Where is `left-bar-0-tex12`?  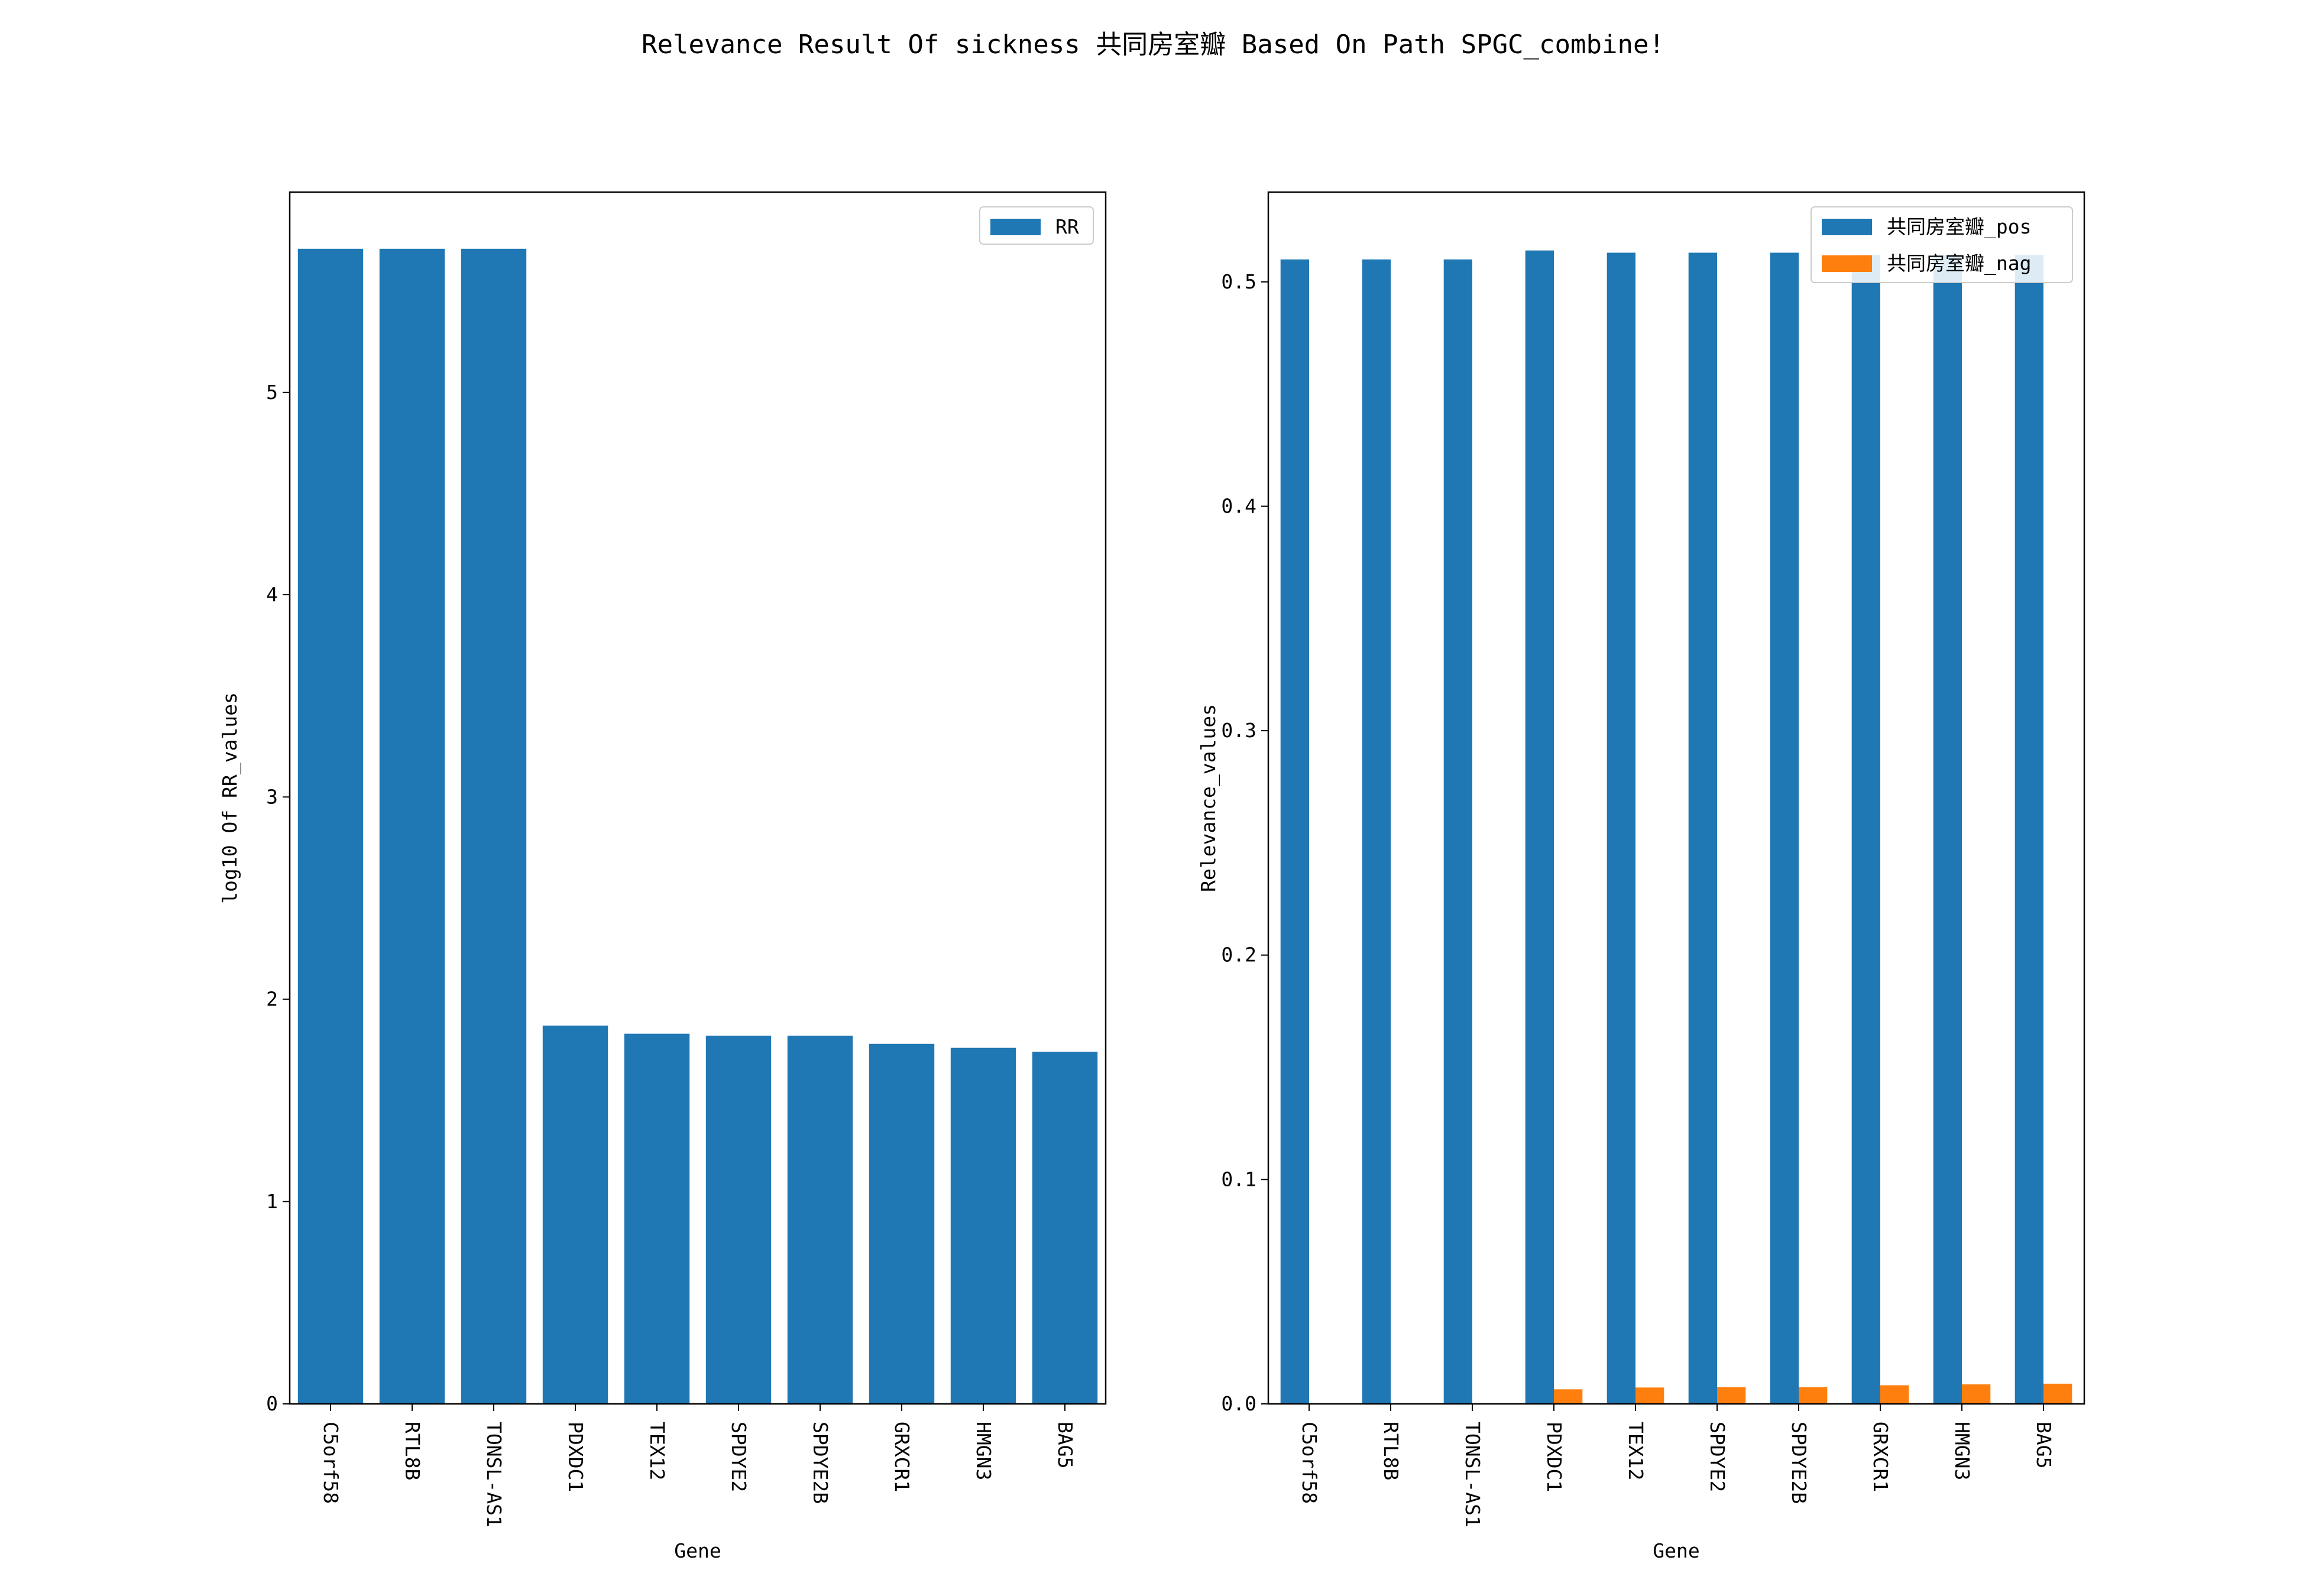
left-bar-0-tex12 is located at coordinates (657, 1218).